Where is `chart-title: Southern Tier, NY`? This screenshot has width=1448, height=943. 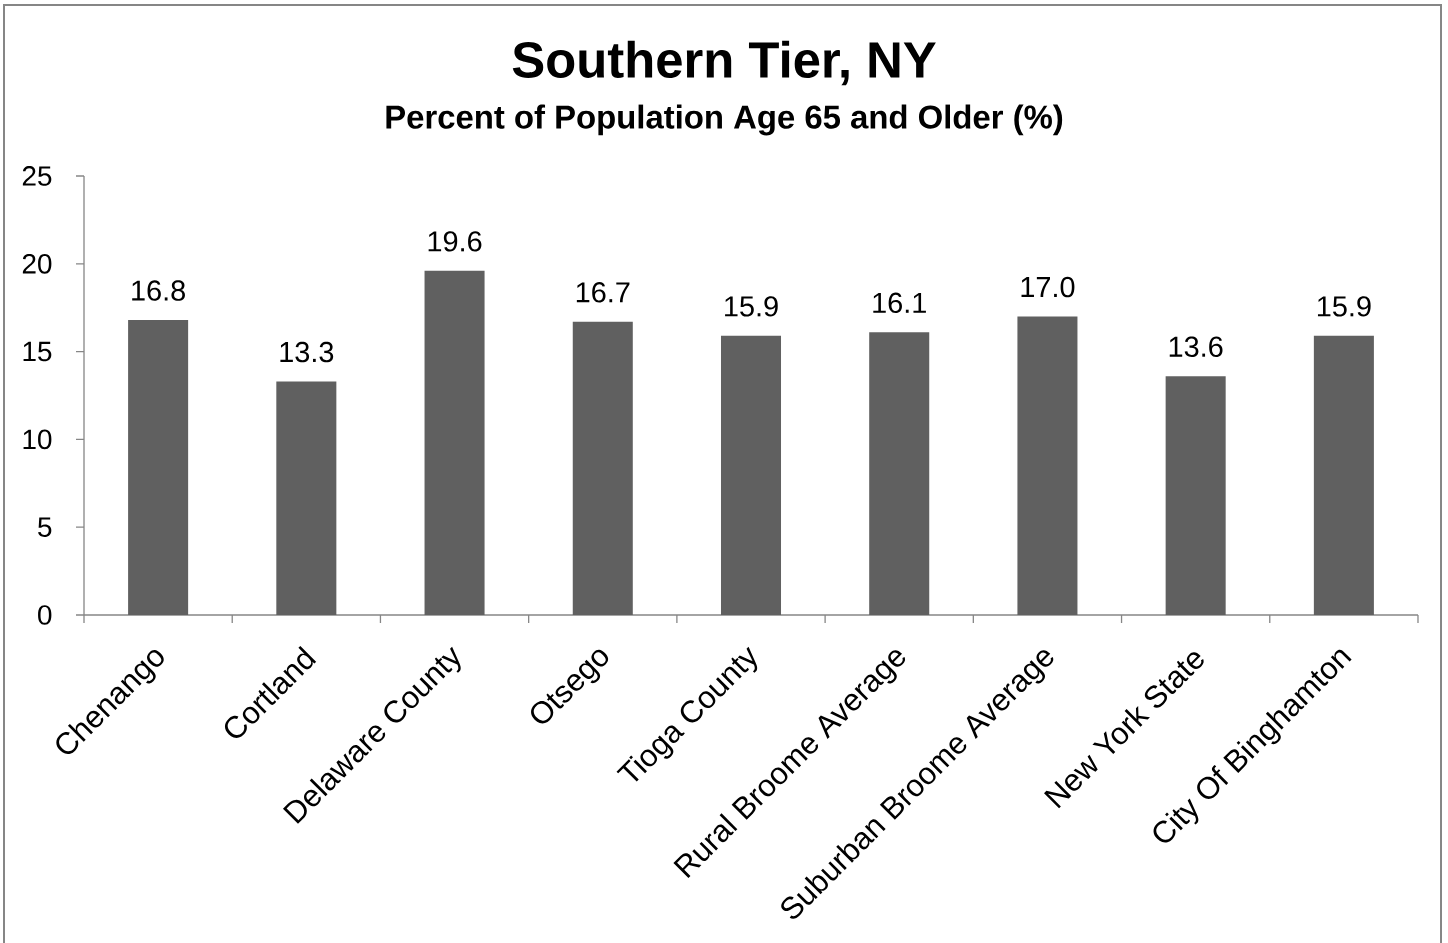
chart-title: Southern Tier, NY is located at coordinates (724, 63).